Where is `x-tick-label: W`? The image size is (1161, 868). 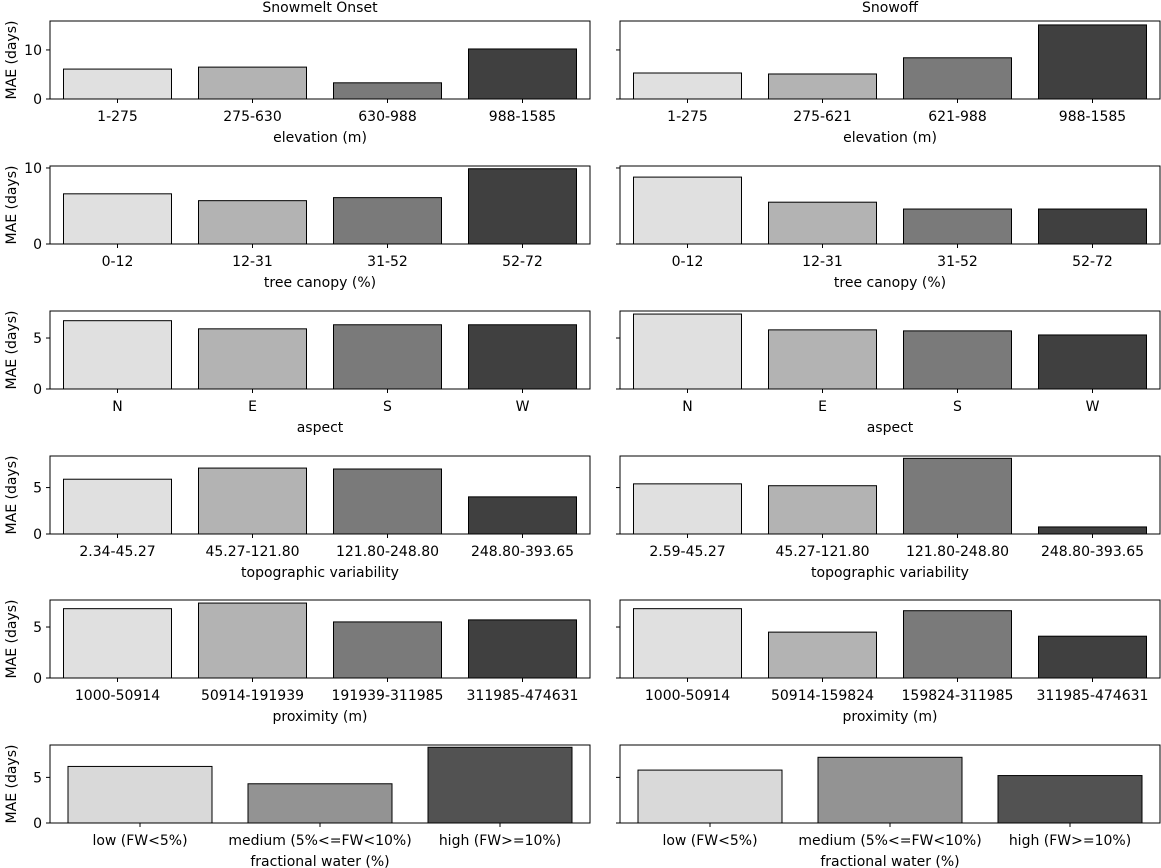 x-tick-label: W is located at coordinates (523, 407).